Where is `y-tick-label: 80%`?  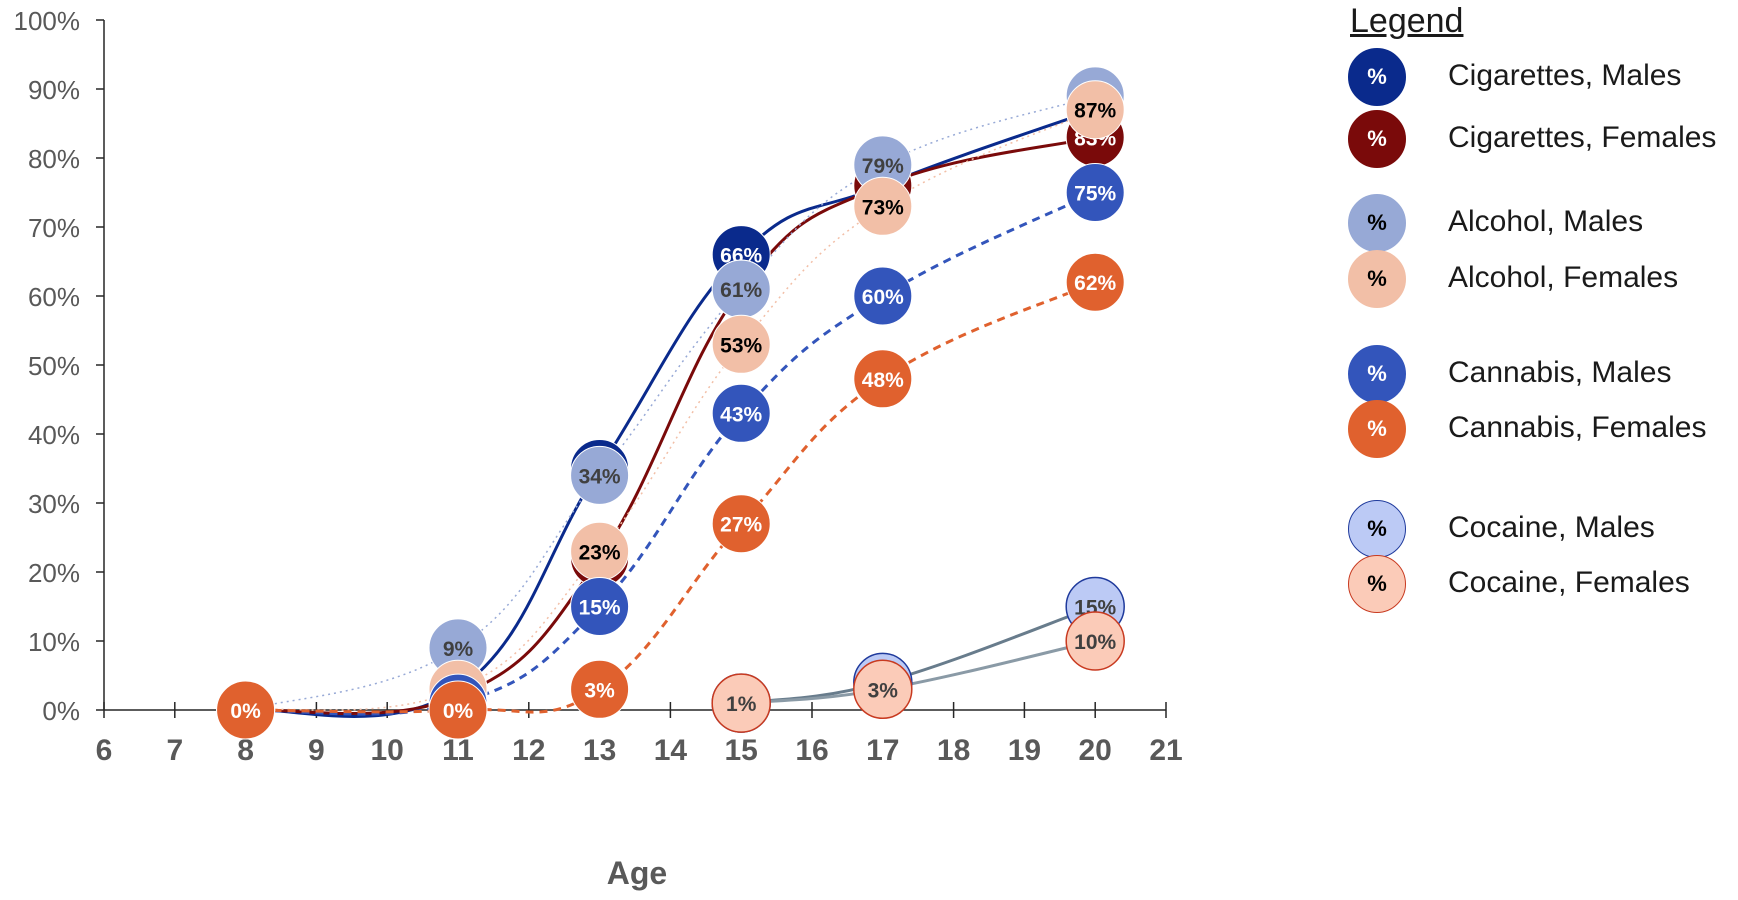 y-tick-label: 80% is located at coordinates (54, 159).